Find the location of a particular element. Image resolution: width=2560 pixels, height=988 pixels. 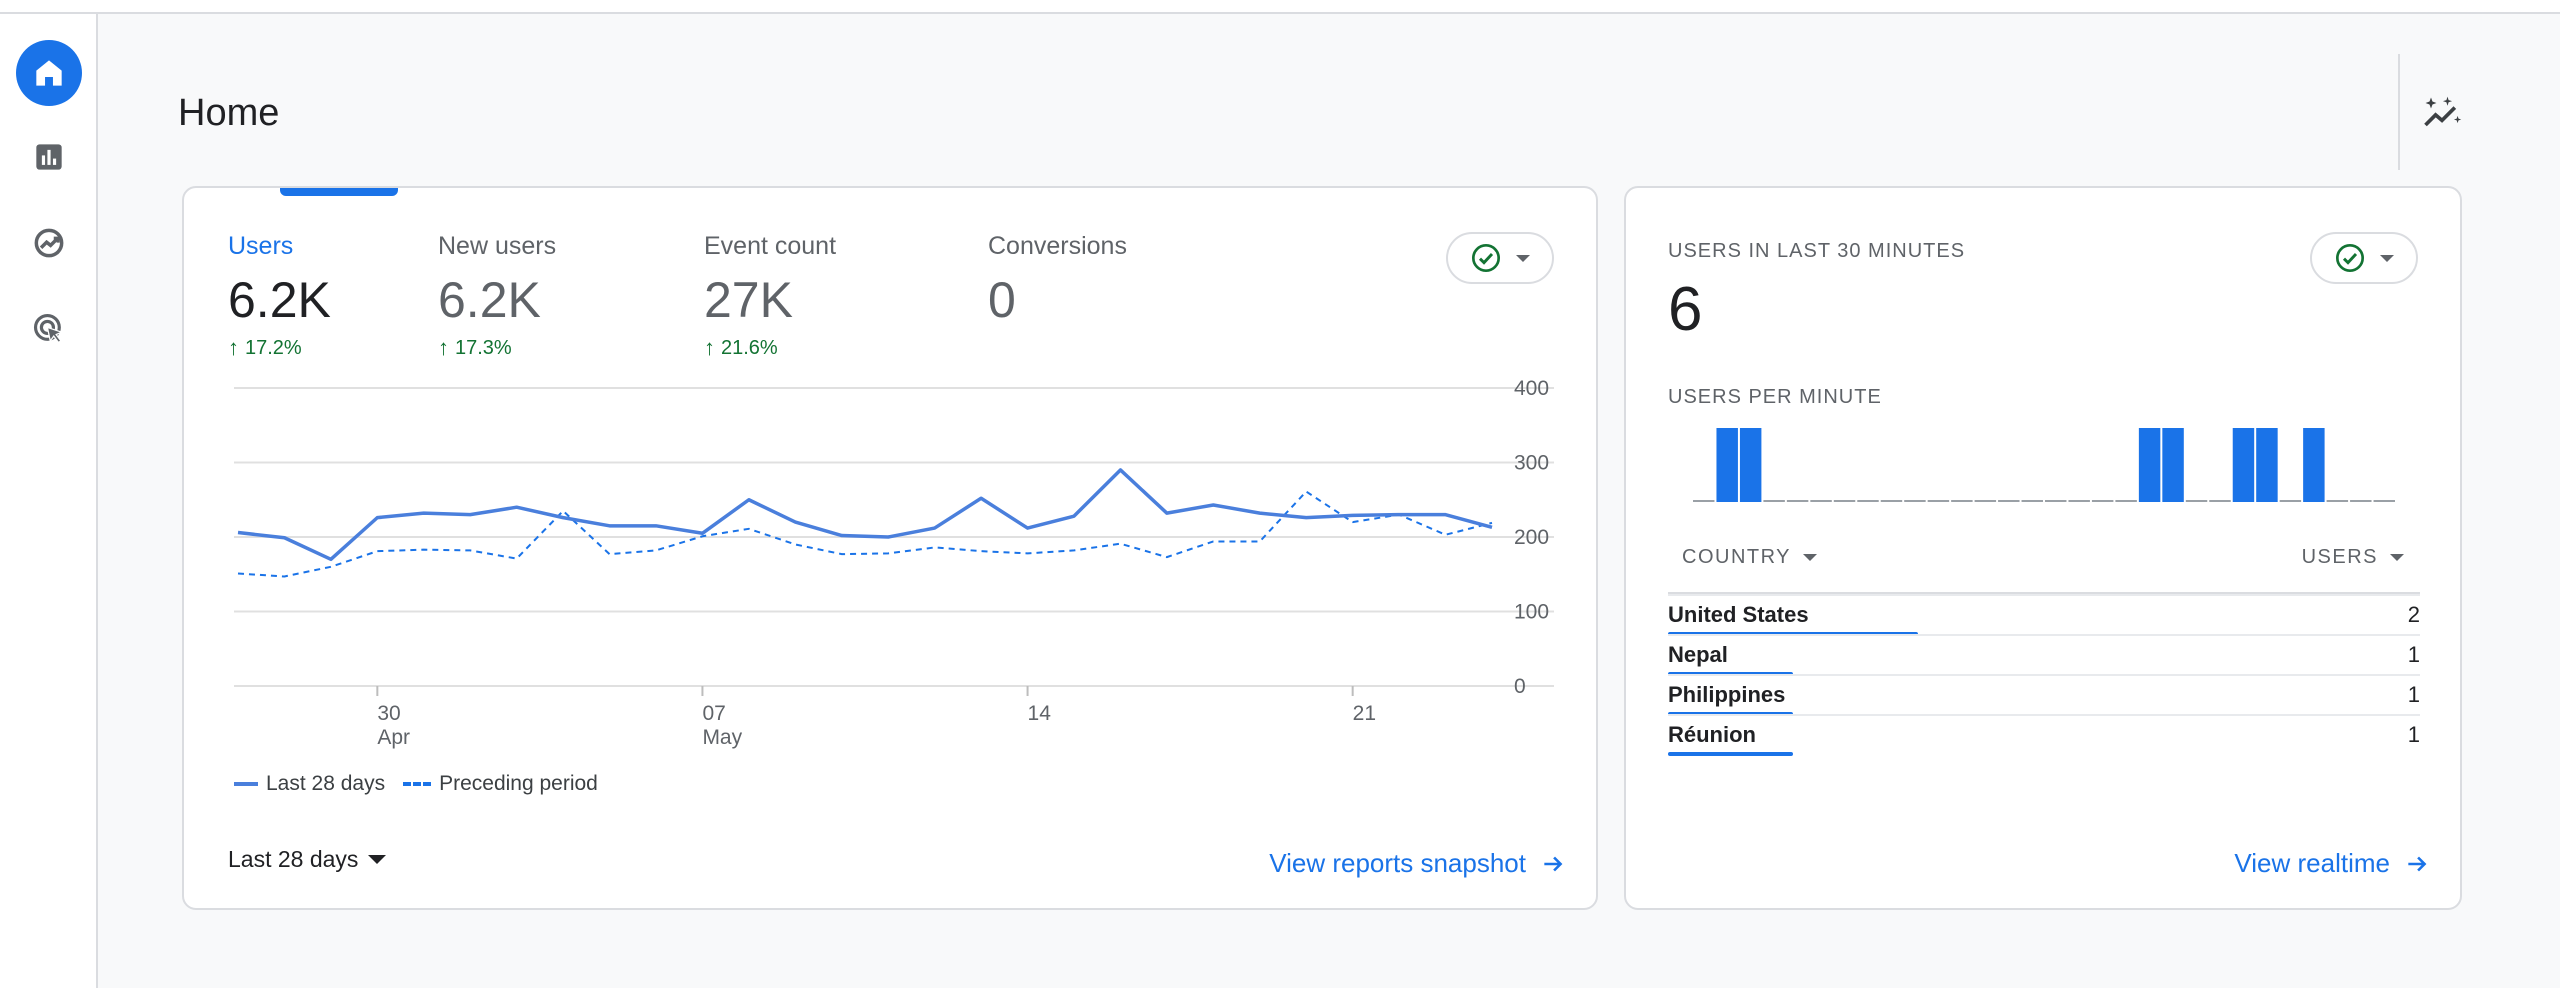

nav-advertising-button is located at coordinates (49, 329).